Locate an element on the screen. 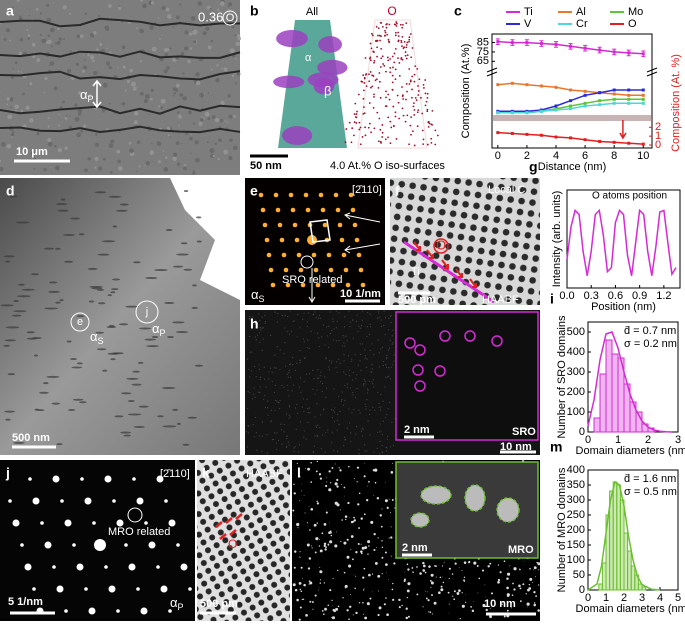  bar is located at coordinates (609, 386).